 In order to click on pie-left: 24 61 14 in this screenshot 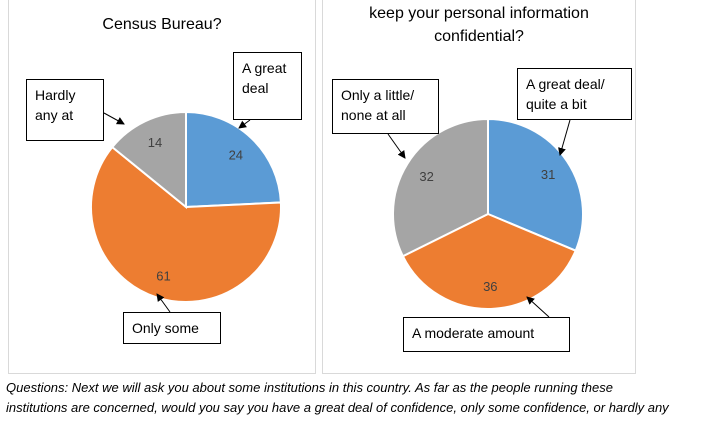, I will do `click(186, 206)`.